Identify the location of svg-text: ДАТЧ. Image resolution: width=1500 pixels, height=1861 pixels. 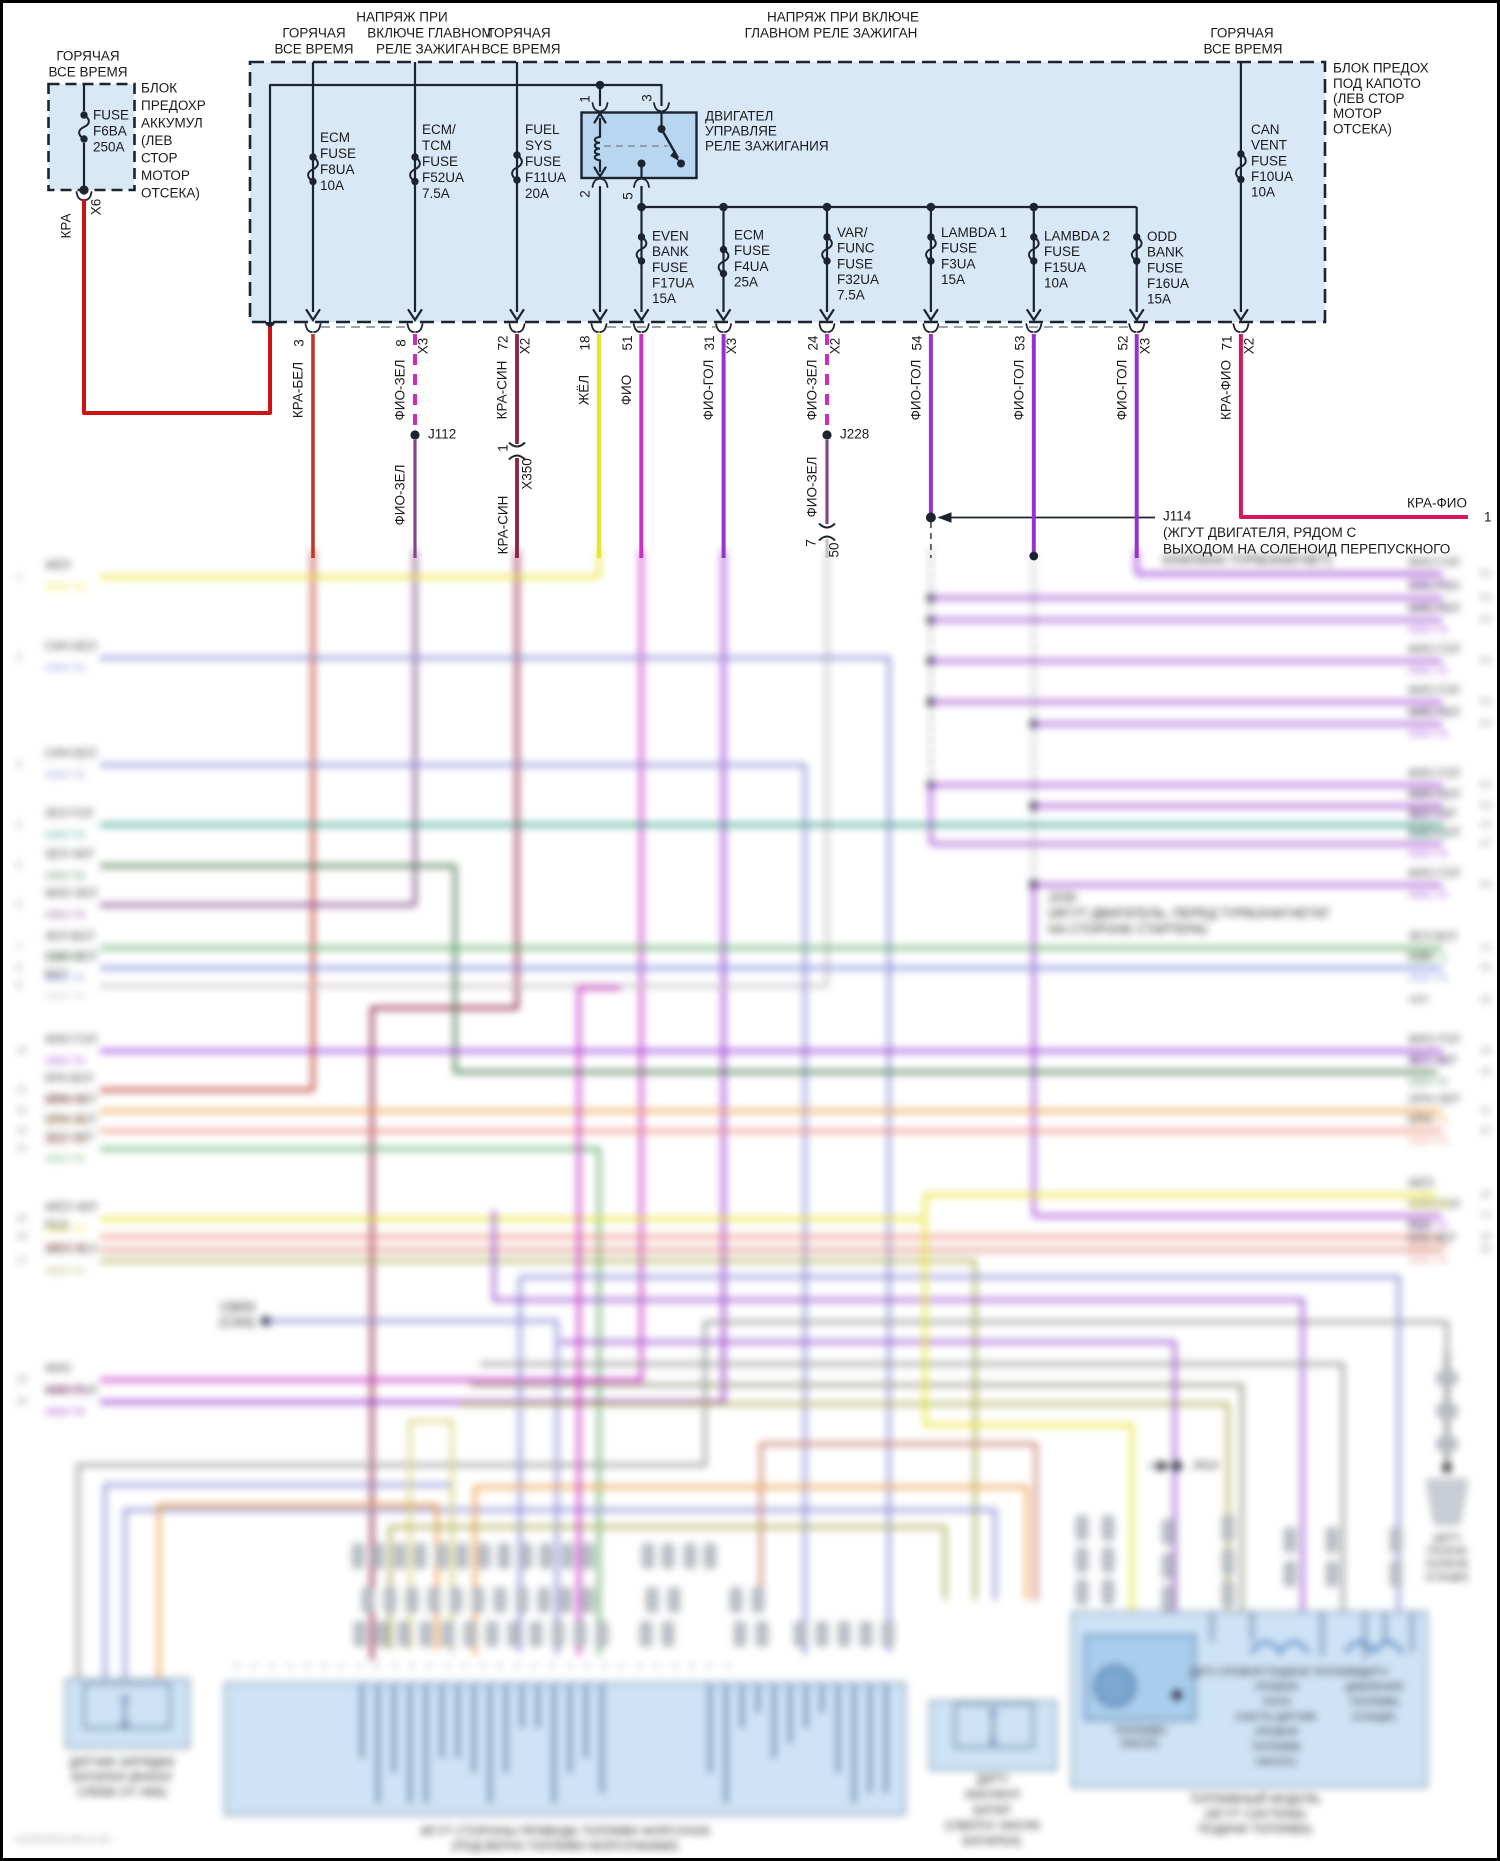
(992, 1779).